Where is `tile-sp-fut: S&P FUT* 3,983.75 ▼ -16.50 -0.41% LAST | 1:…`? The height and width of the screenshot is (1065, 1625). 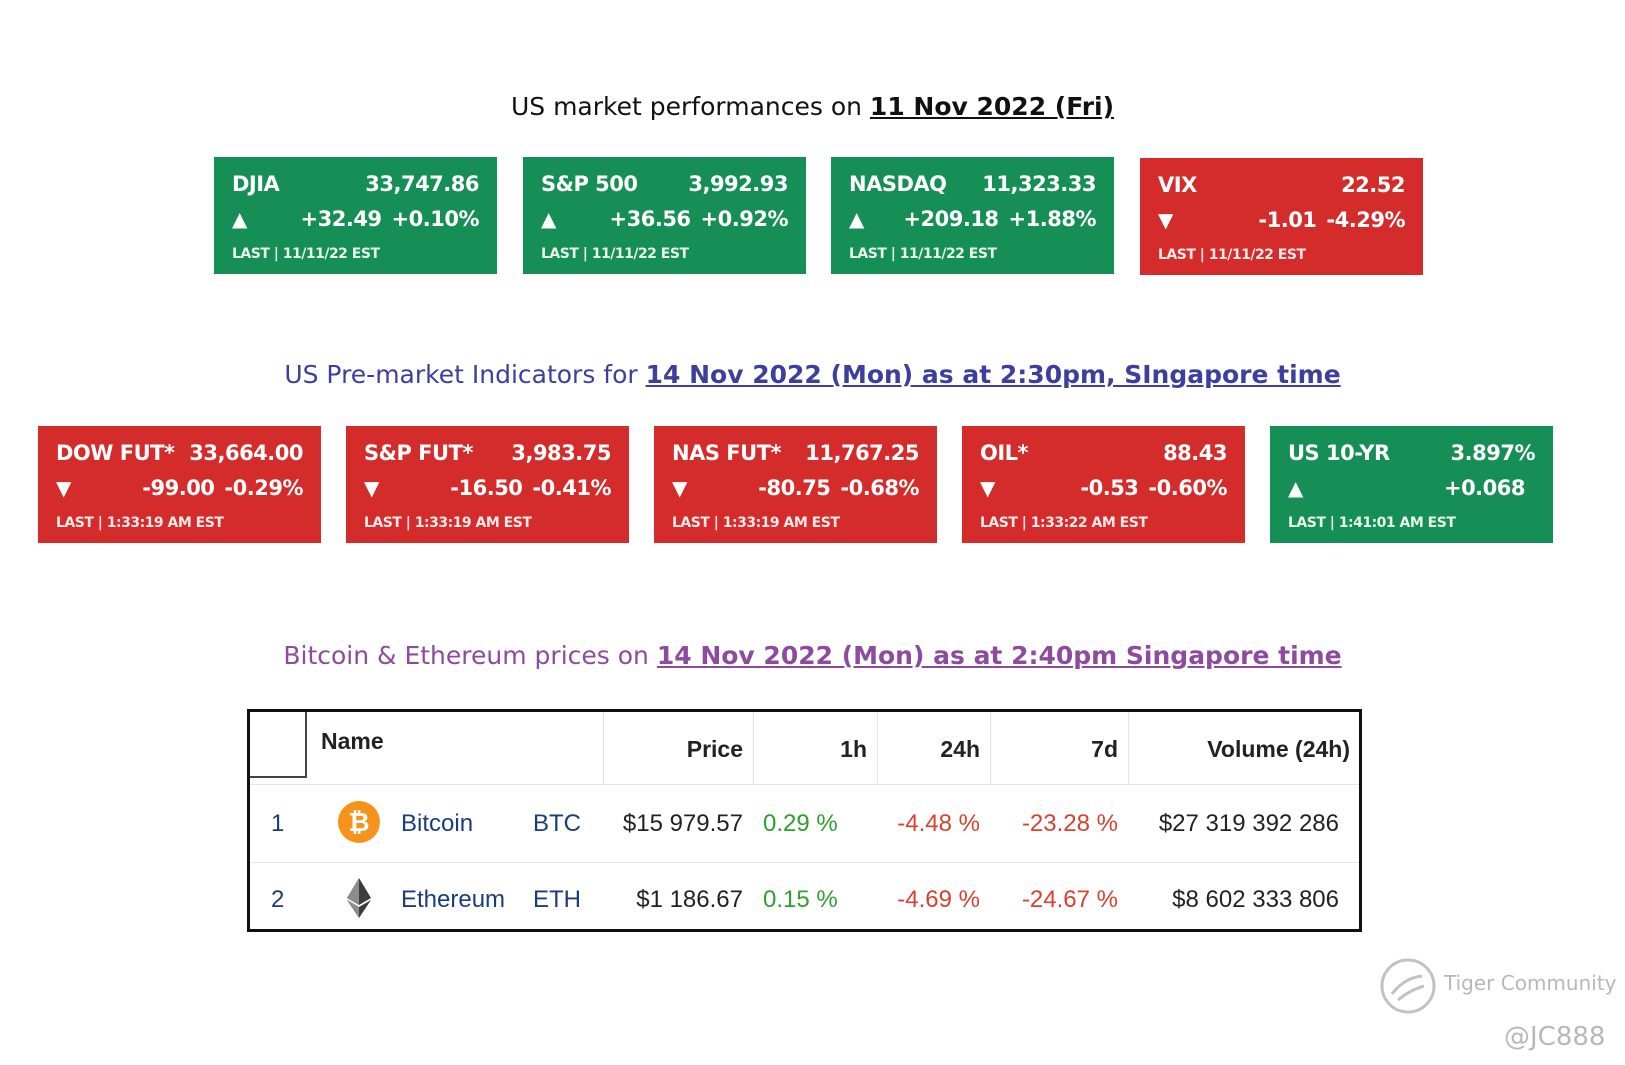
tile-sp-fut: S&P FUT* 3,983.75 ▼ -16.50 -0.41% LAST | 1:… is located at coordinates (487, 484).